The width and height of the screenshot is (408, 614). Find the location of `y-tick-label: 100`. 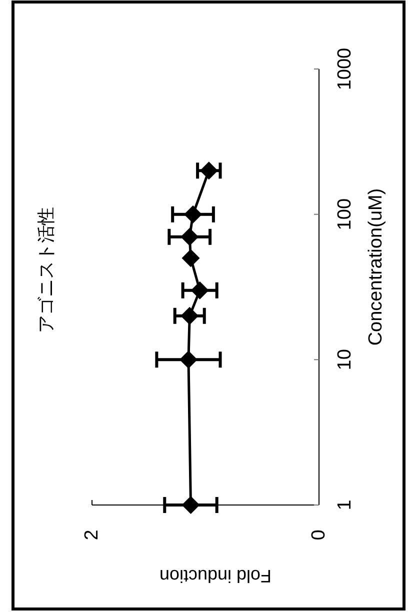

y-tick-label: 100 is located at coordinates (345, 214).